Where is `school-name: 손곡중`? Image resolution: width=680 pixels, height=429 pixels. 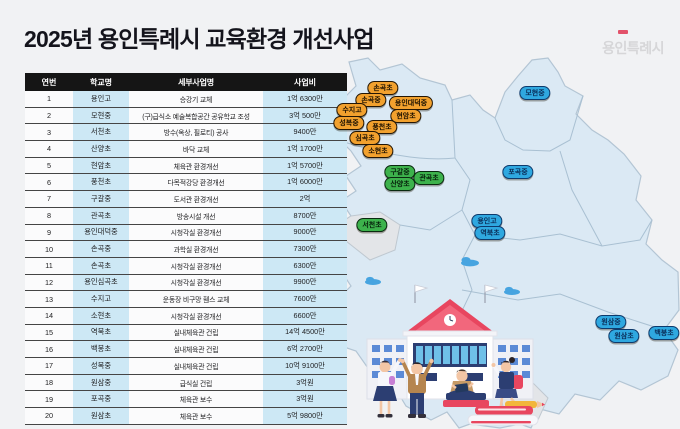
school-name: 손곡중 is located at coordinates (101, 249).